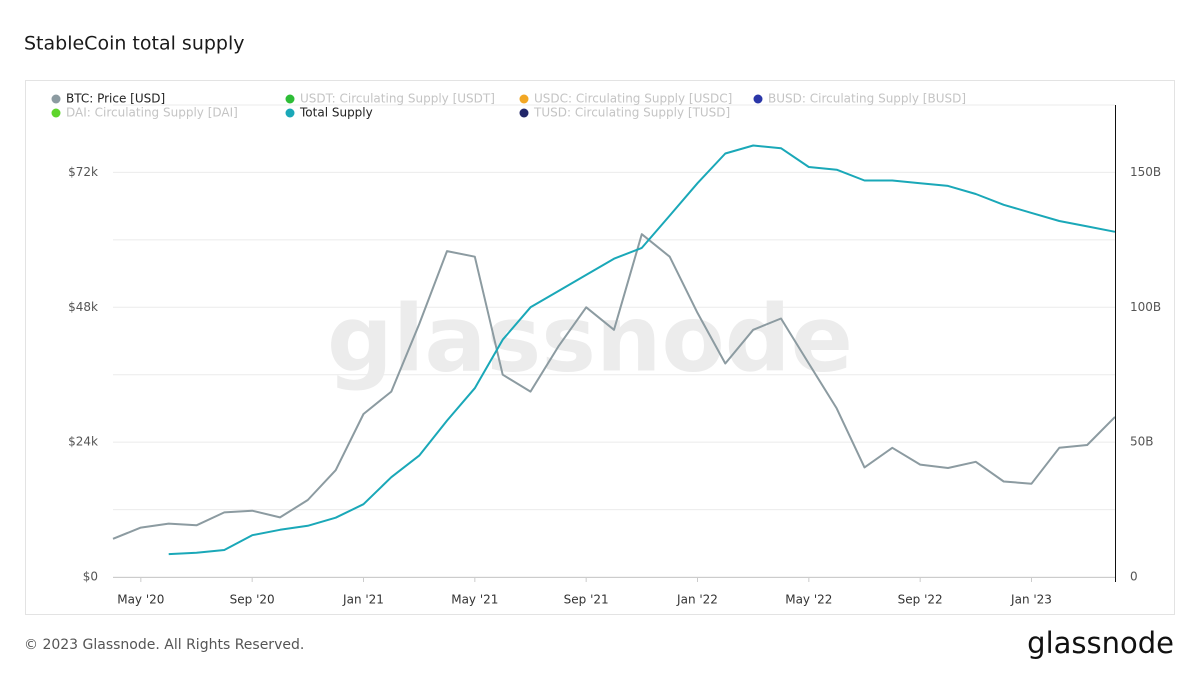  What do you see at coordinates (363, 600) in the screenshot?
I see `x-tick-label: Jan '21` at bounding box center [363, 600].